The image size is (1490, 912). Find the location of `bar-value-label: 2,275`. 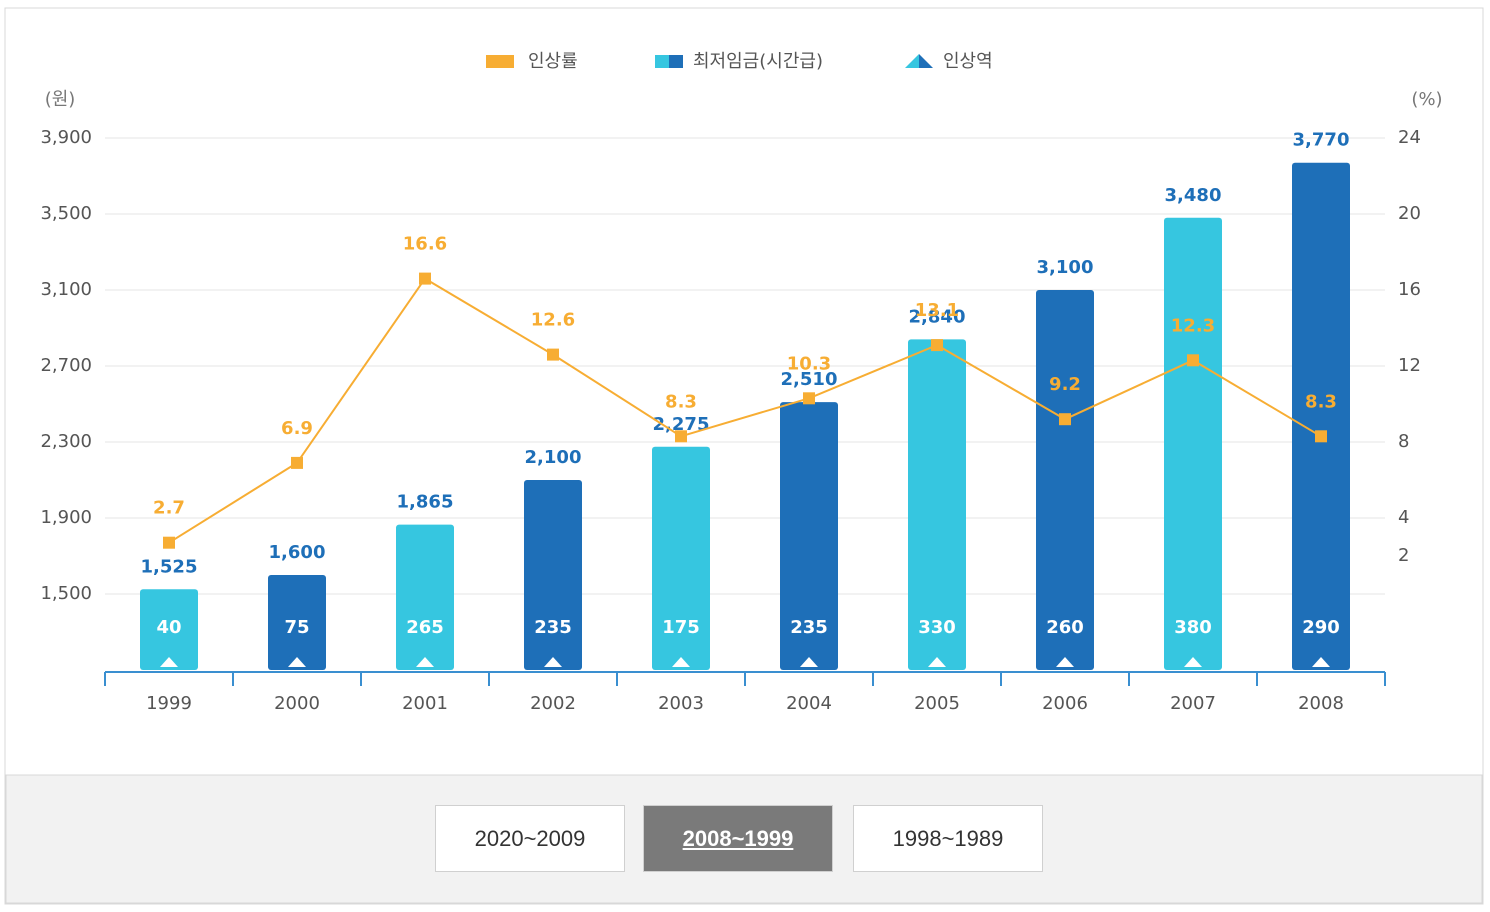

bar-value-label: 2,275 is located at coordinates (681, 424).